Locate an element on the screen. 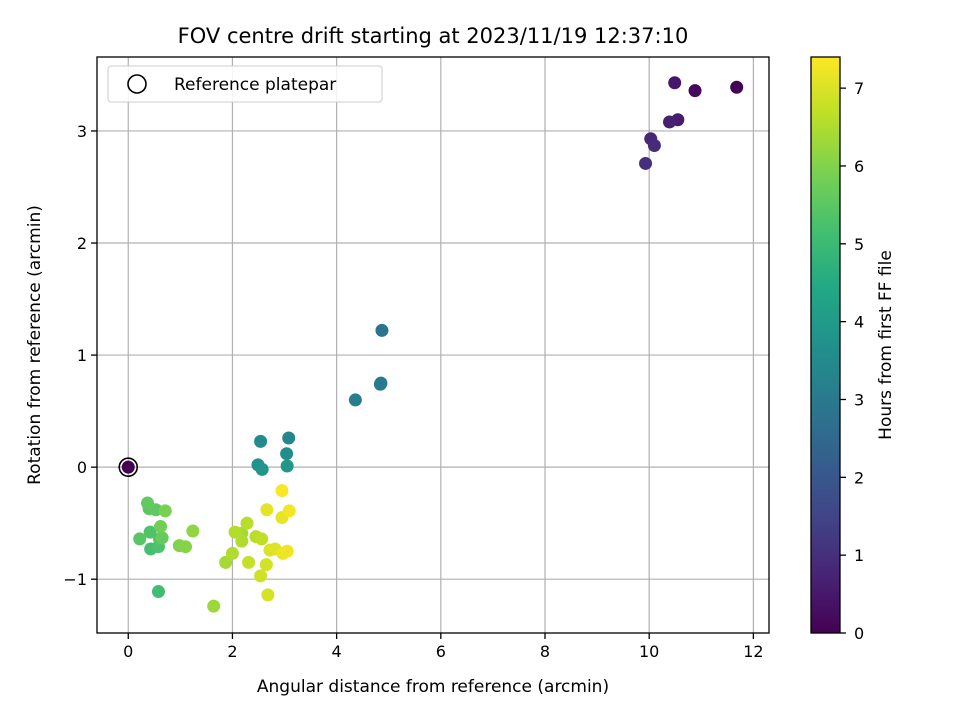 The image size is (960, 720). y-axis-label: Rotation from reference (arcmin) is located at coordinates (35, 345).